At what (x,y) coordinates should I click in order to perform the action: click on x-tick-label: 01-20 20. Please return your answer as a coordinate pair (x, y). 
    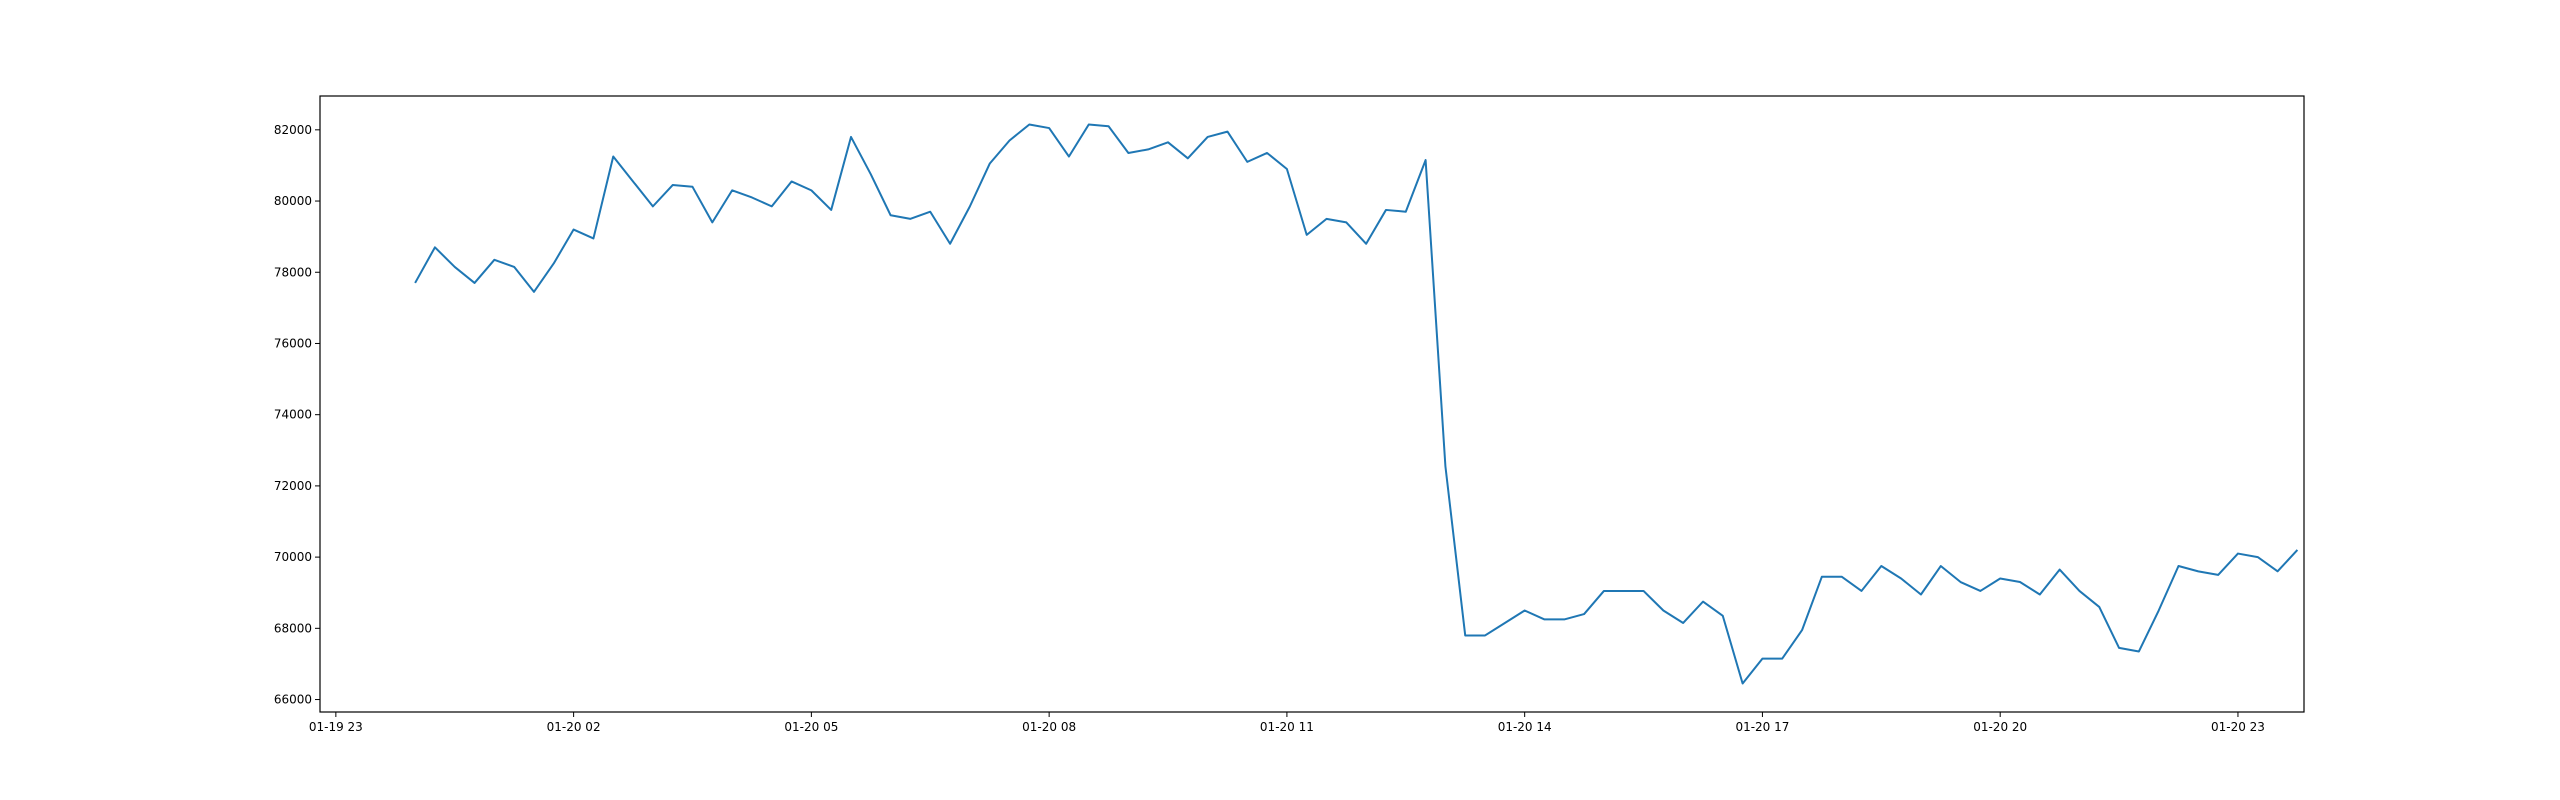
    Looking at the image, I should click on (2000, 727).